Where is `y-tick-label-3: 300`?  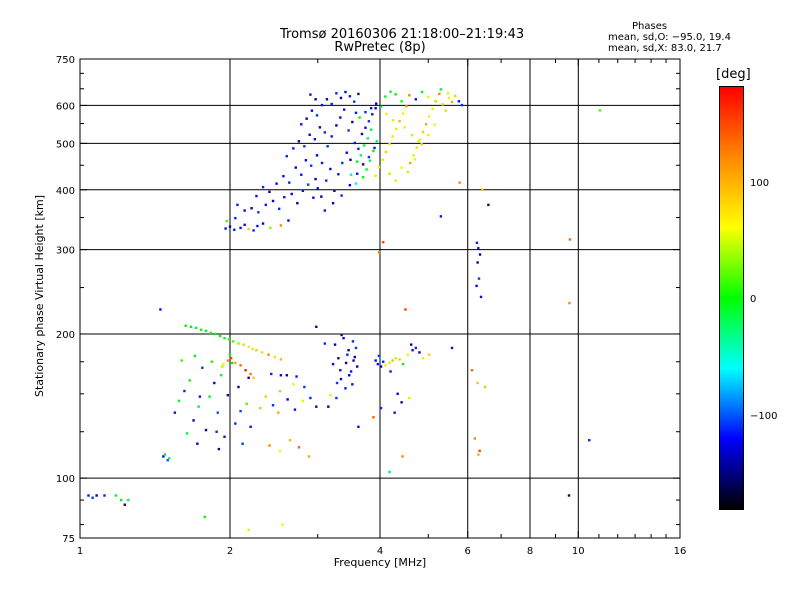
y-tick-label-3: 300 is located at coordinates (65, 251).